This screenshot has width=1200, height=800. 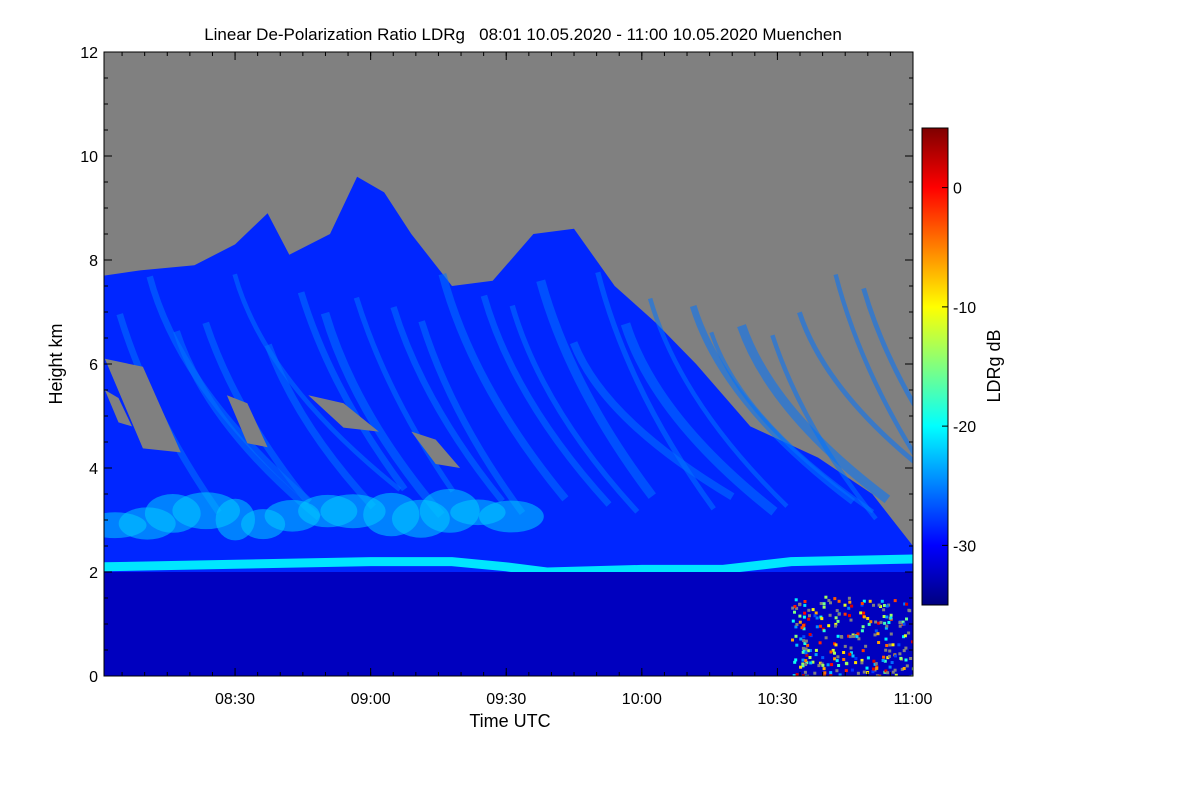 I want to click on colorbar-gradient, so click(x=935, y=366).